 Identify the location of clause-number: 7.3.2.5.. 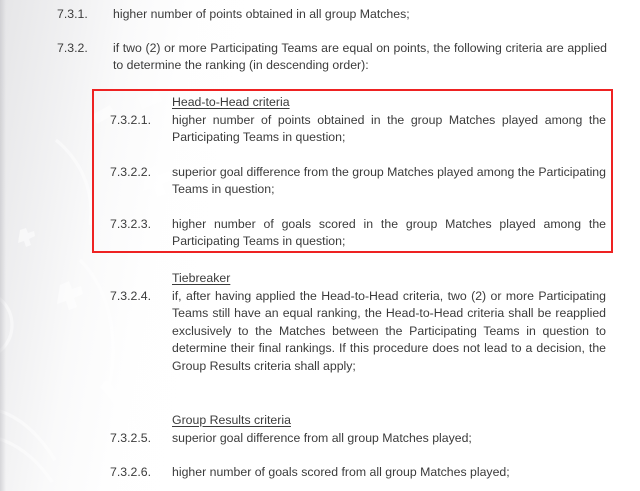
(131, 438).